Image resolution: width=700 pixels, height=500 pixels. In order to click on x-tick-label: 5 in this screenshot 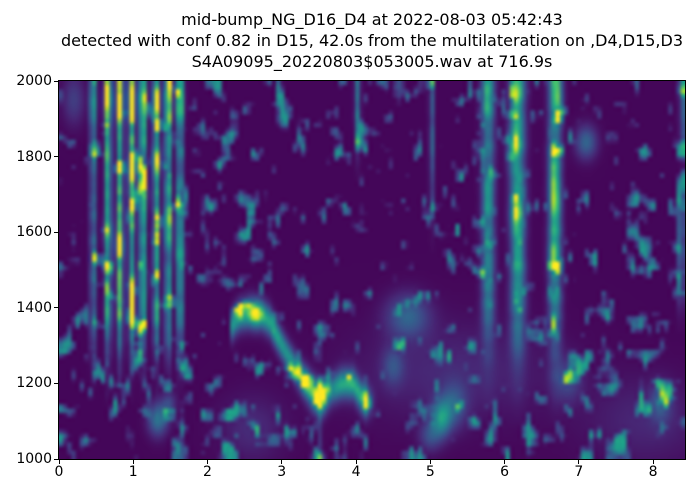, I will do `click(430, 472)`.